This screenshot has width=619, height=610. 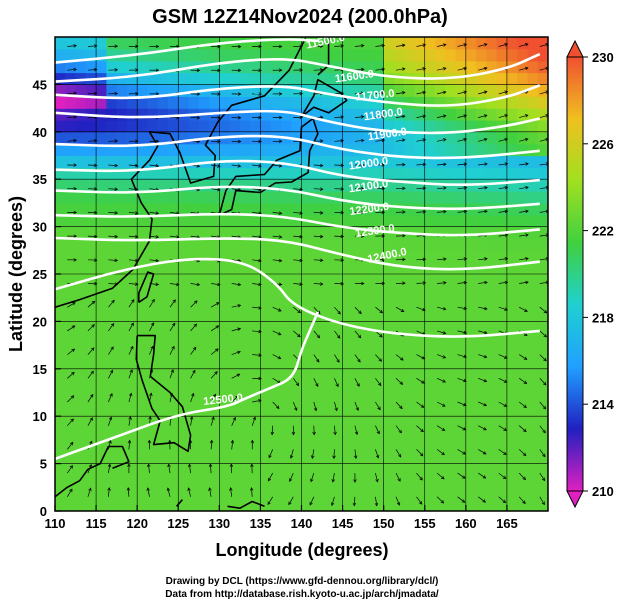 What do you see at coordinates (40, 132) in the screenshot?
I see `y-tick-label: 40` at bounding box center [40, 132].